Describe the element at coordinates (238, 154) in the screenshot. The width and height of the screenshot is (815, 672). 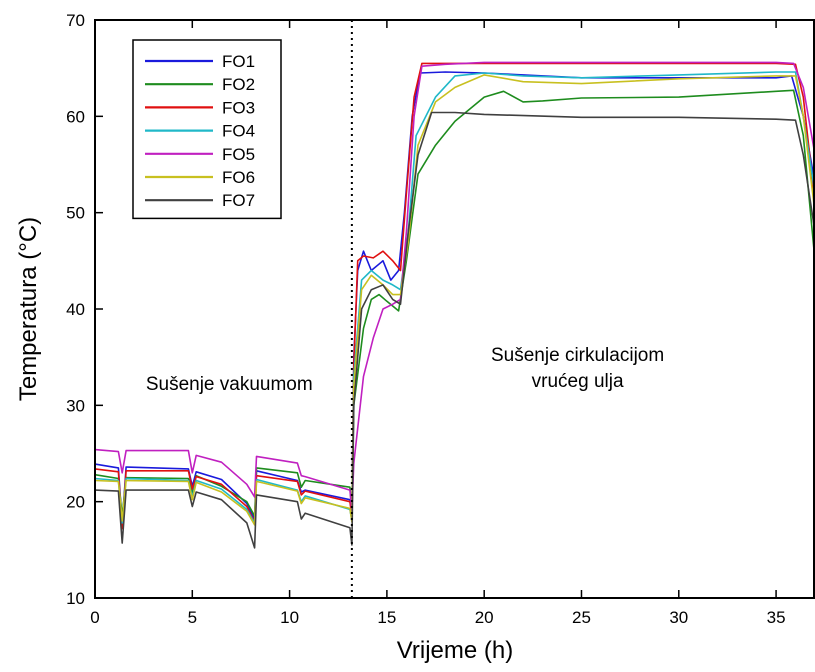
I see `legend-label-fo5: FO5` at that location.